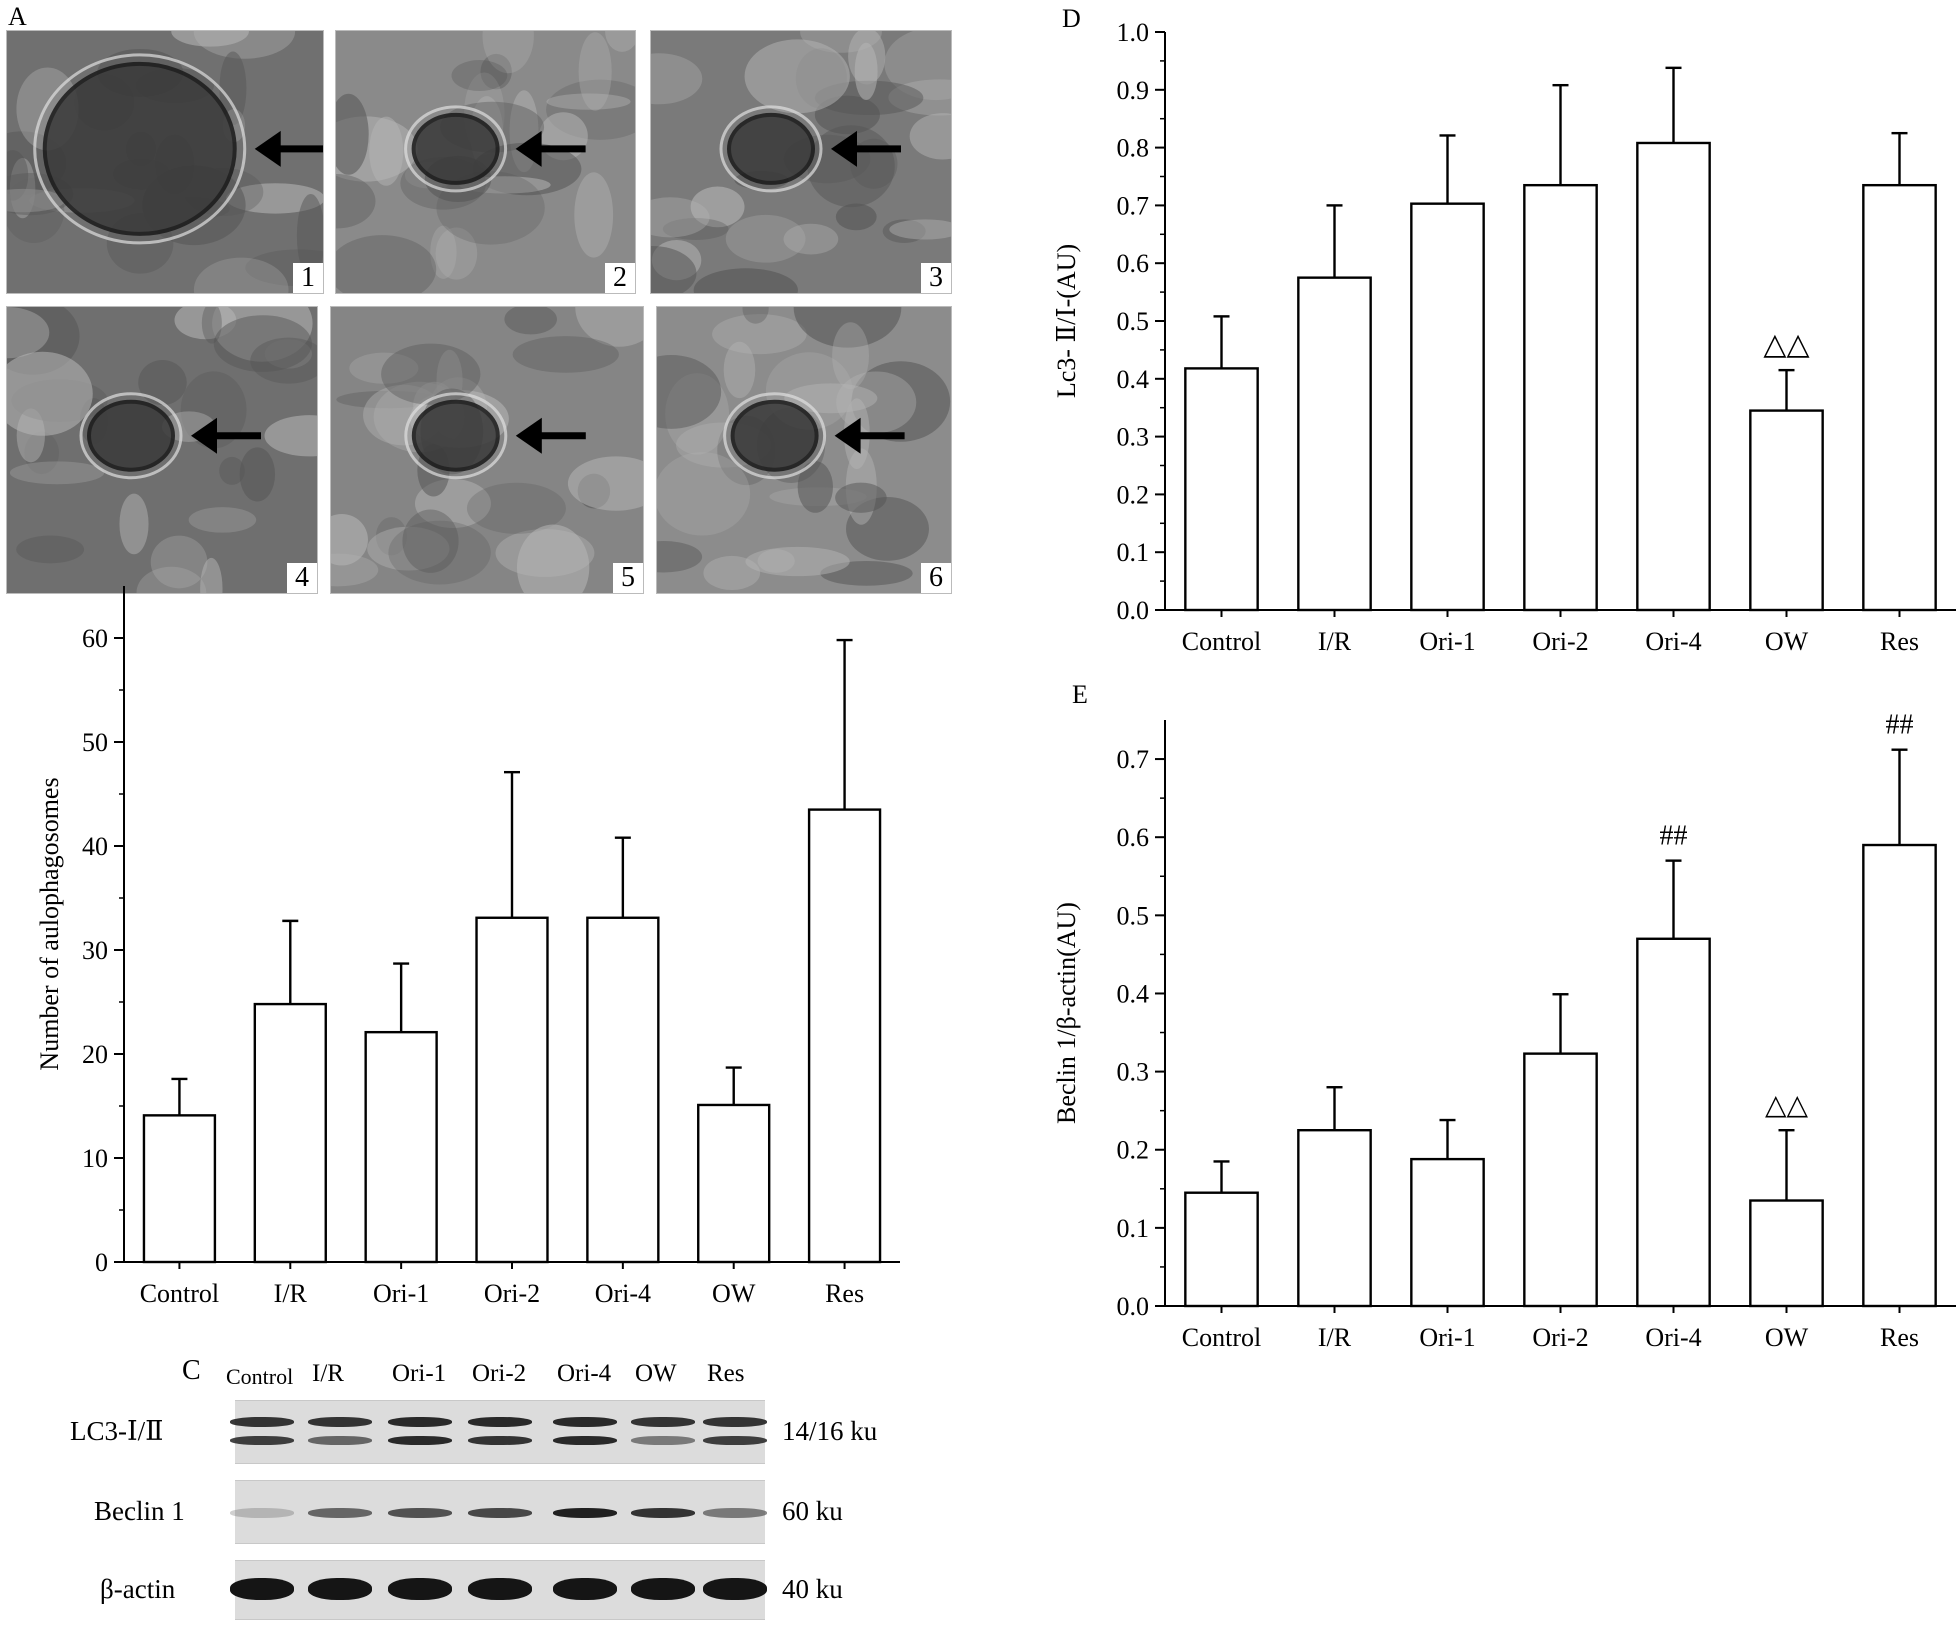 The height and width of the screenshot is (1625, 1956). What do you see at coordinates (656, 1373) in the screenshot?
I see `blot-lane-label: OW` at bounding box center [656, 1373].